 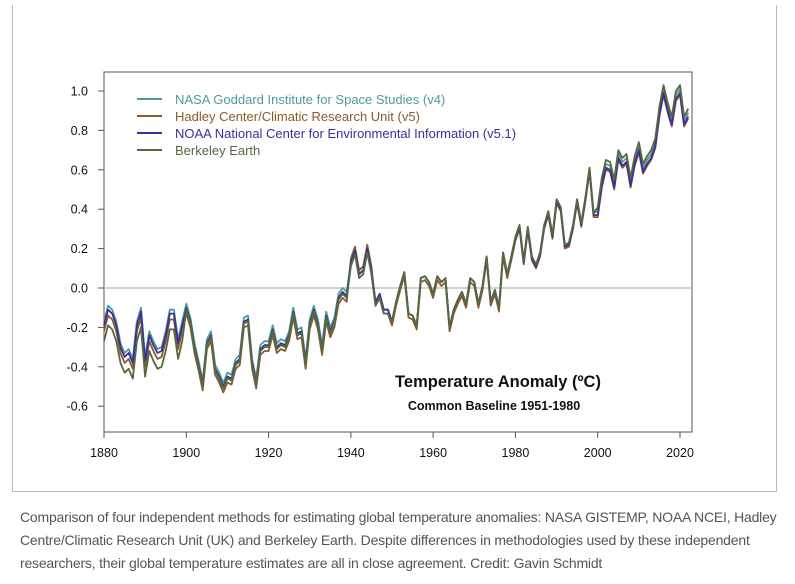 I want to click on x-tick-label: 2020, so click(x=680, y=453).